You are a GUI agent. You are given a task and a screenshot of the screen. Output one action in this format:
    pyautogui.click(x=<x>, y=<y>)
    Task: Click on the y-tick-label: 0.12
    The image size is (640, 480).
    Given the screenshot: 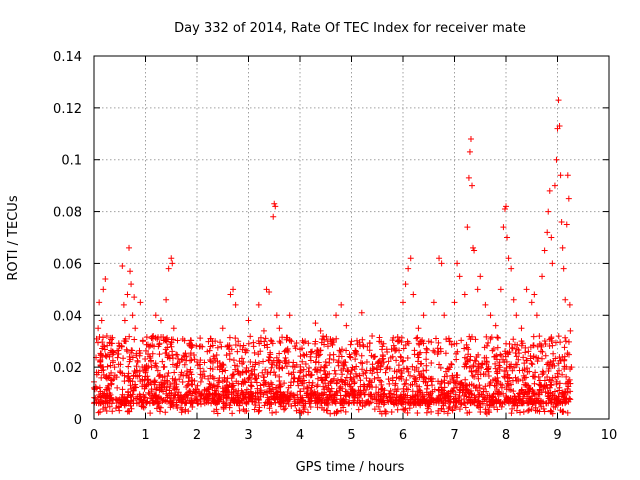 What is the action you would take?
    pyautogui.click(x=67, y=109)
    